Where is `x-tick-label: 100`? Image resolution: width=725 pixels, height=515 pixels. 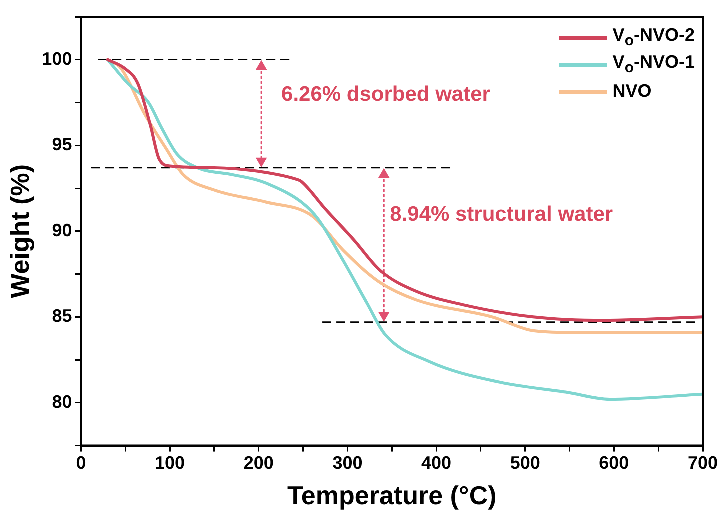 x-tick-label: 100 is located at coordinates (170, 462).